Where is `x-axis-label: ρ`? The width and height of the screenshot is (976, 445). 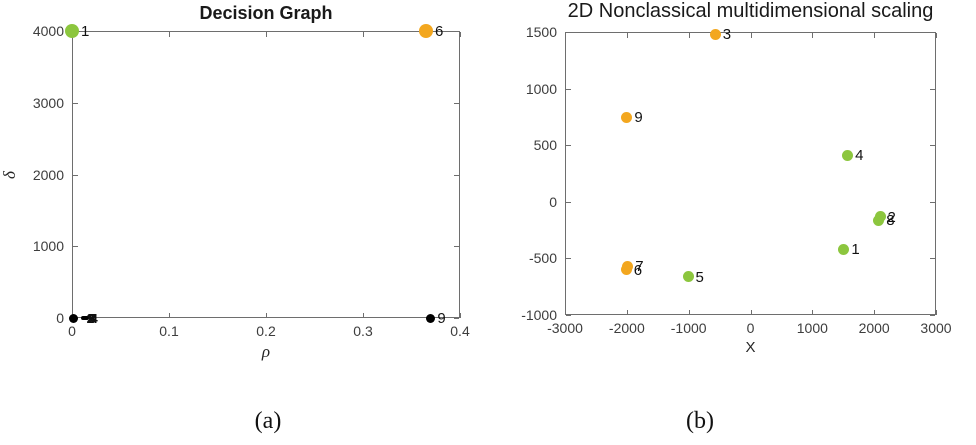
x-axis-label: ρ is located at coordinates (266, 351).